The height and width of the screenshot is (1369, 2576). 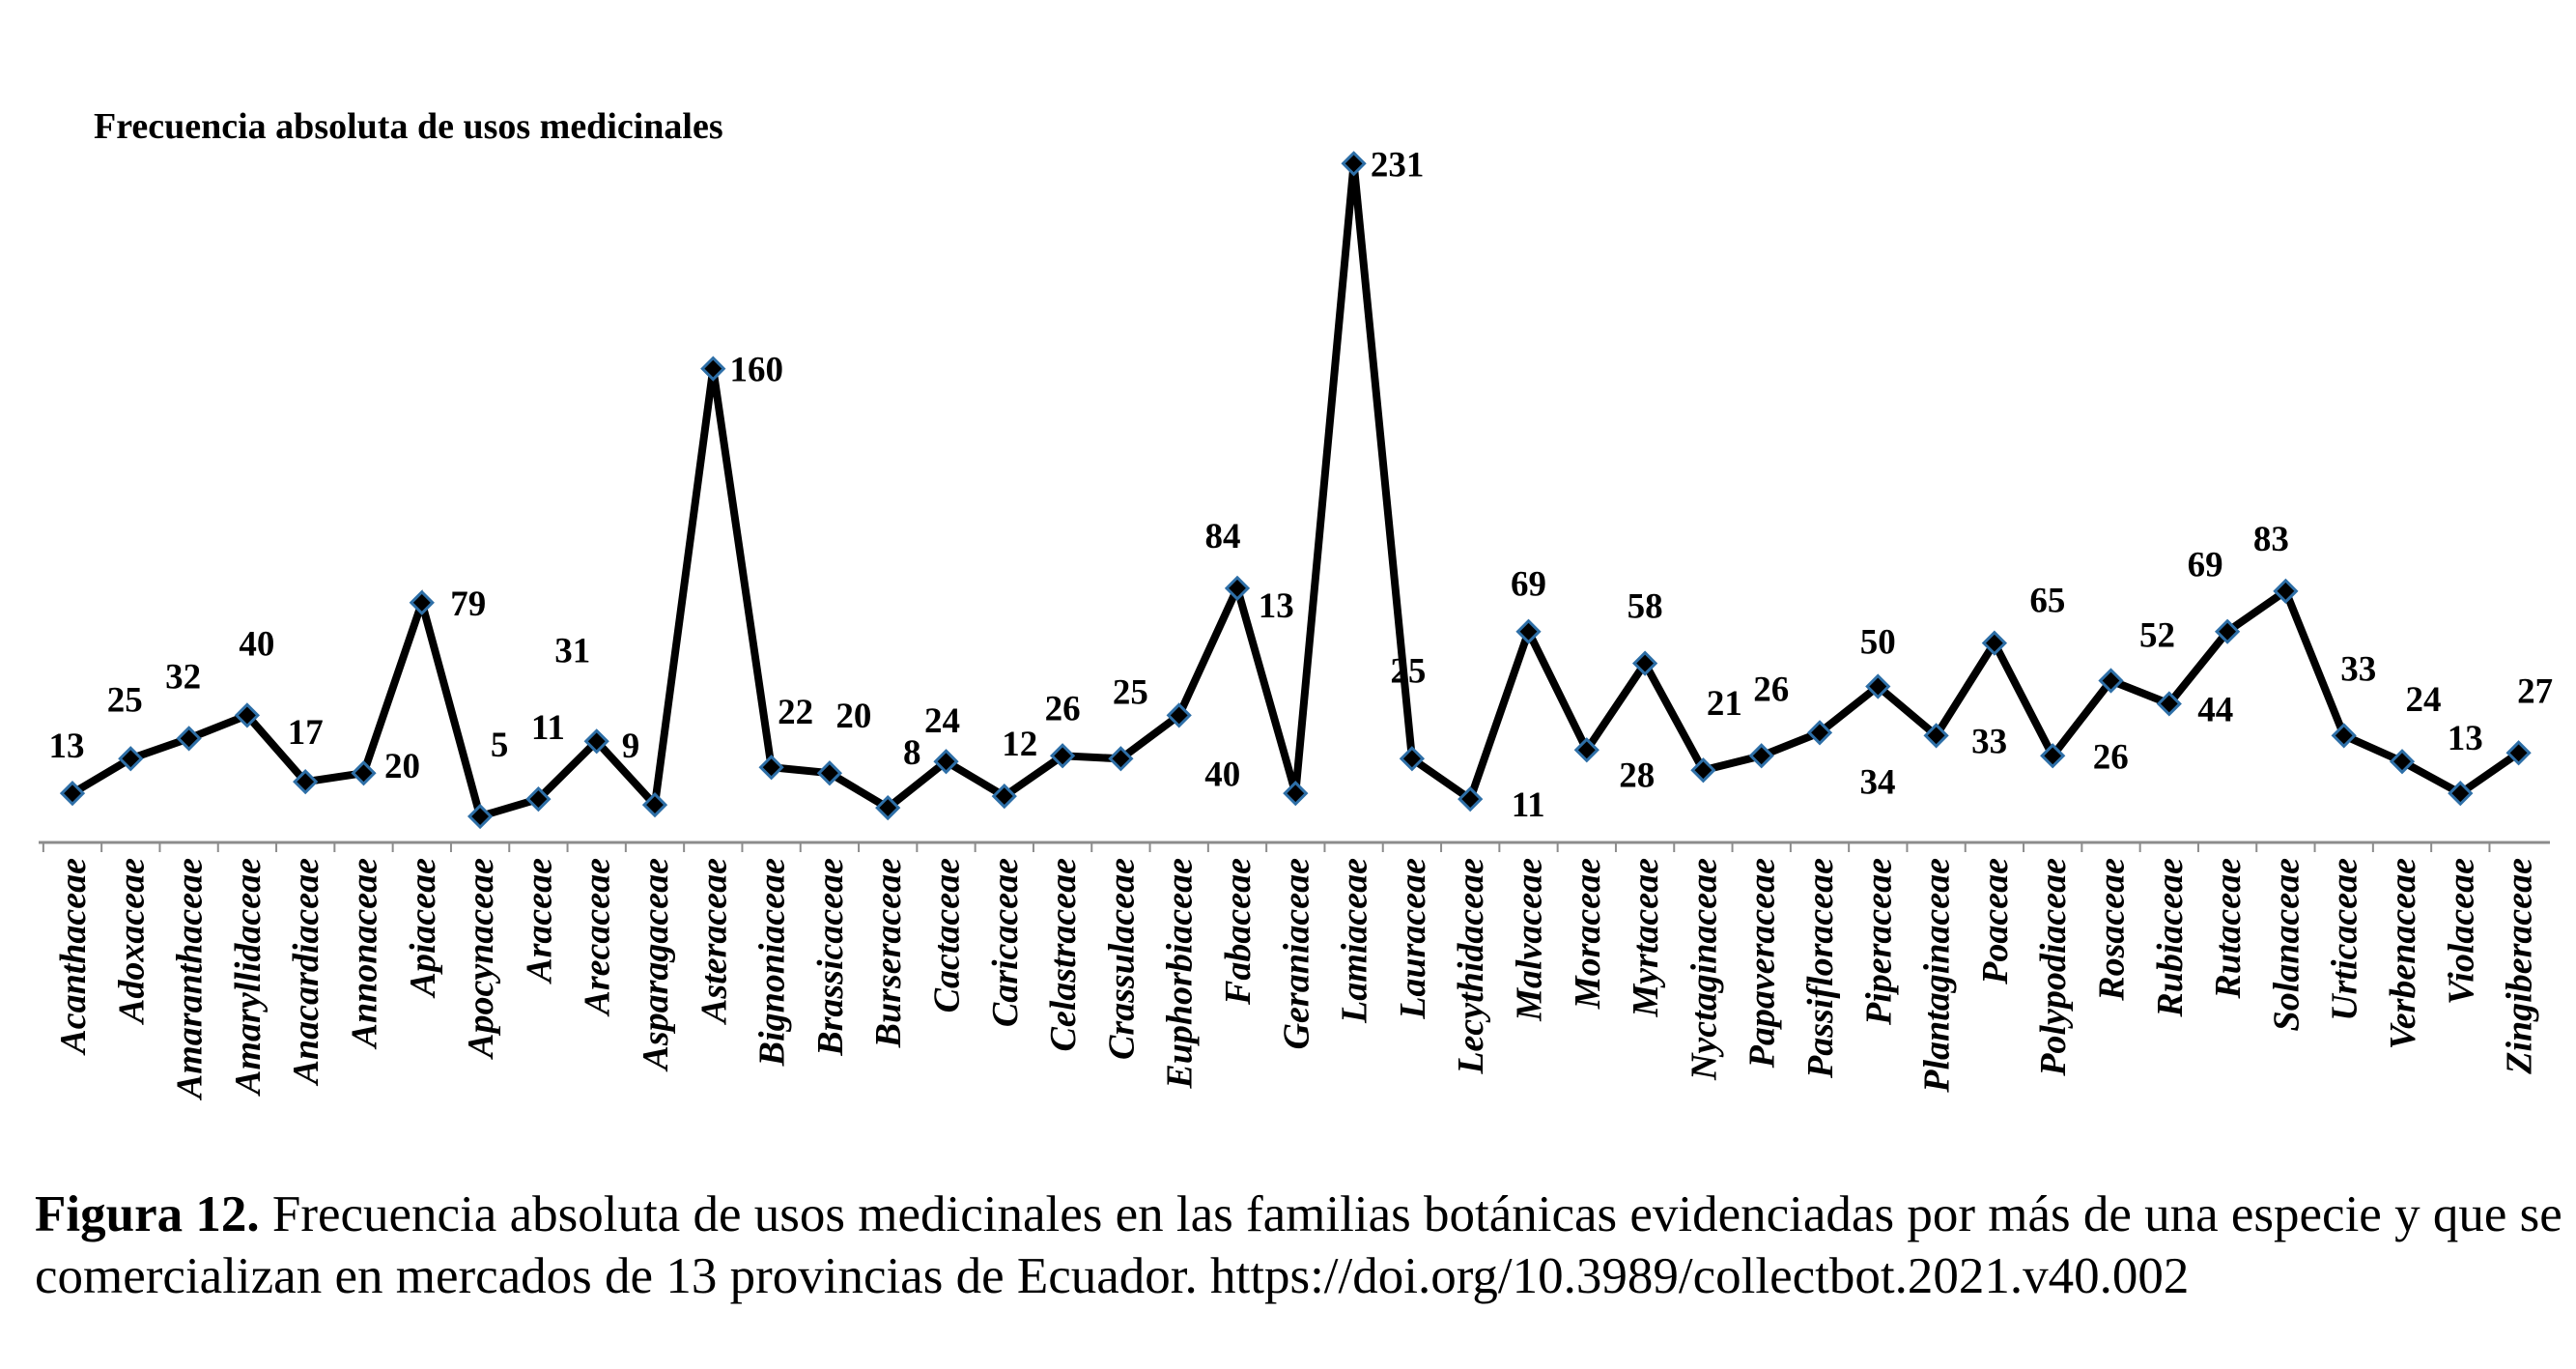 I want to click on data-point-malvaceae, so click(x=1528, y=631).